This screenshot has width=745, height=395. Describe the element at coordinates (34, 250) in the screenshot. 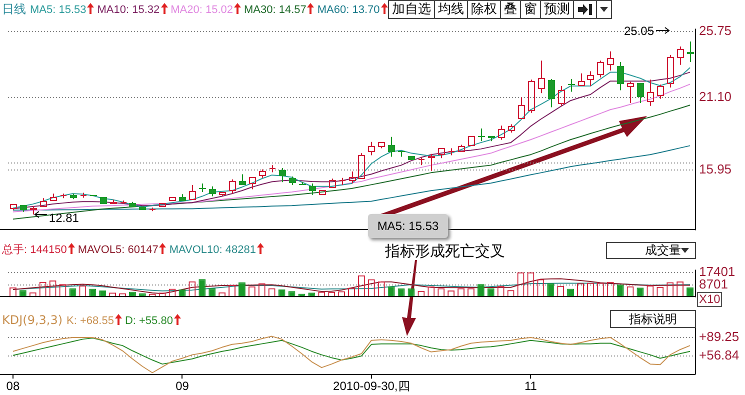

I see `text: 总手: 144150` at that location.